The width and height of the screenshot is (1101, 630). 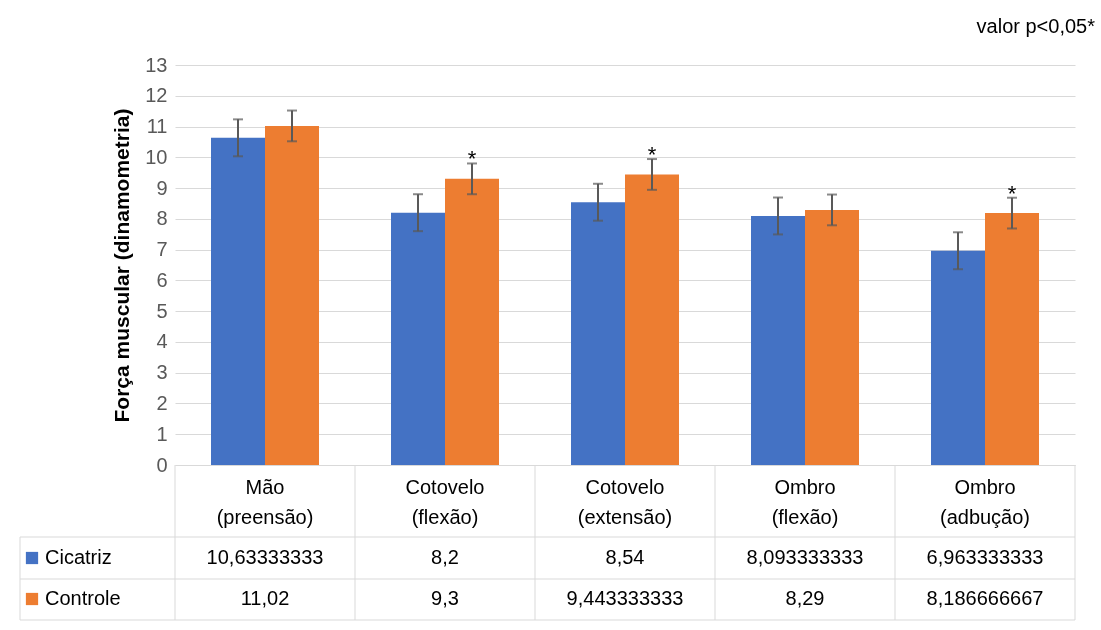 I want to click on data-label: 8,093333333, so click(x=805, y=557).